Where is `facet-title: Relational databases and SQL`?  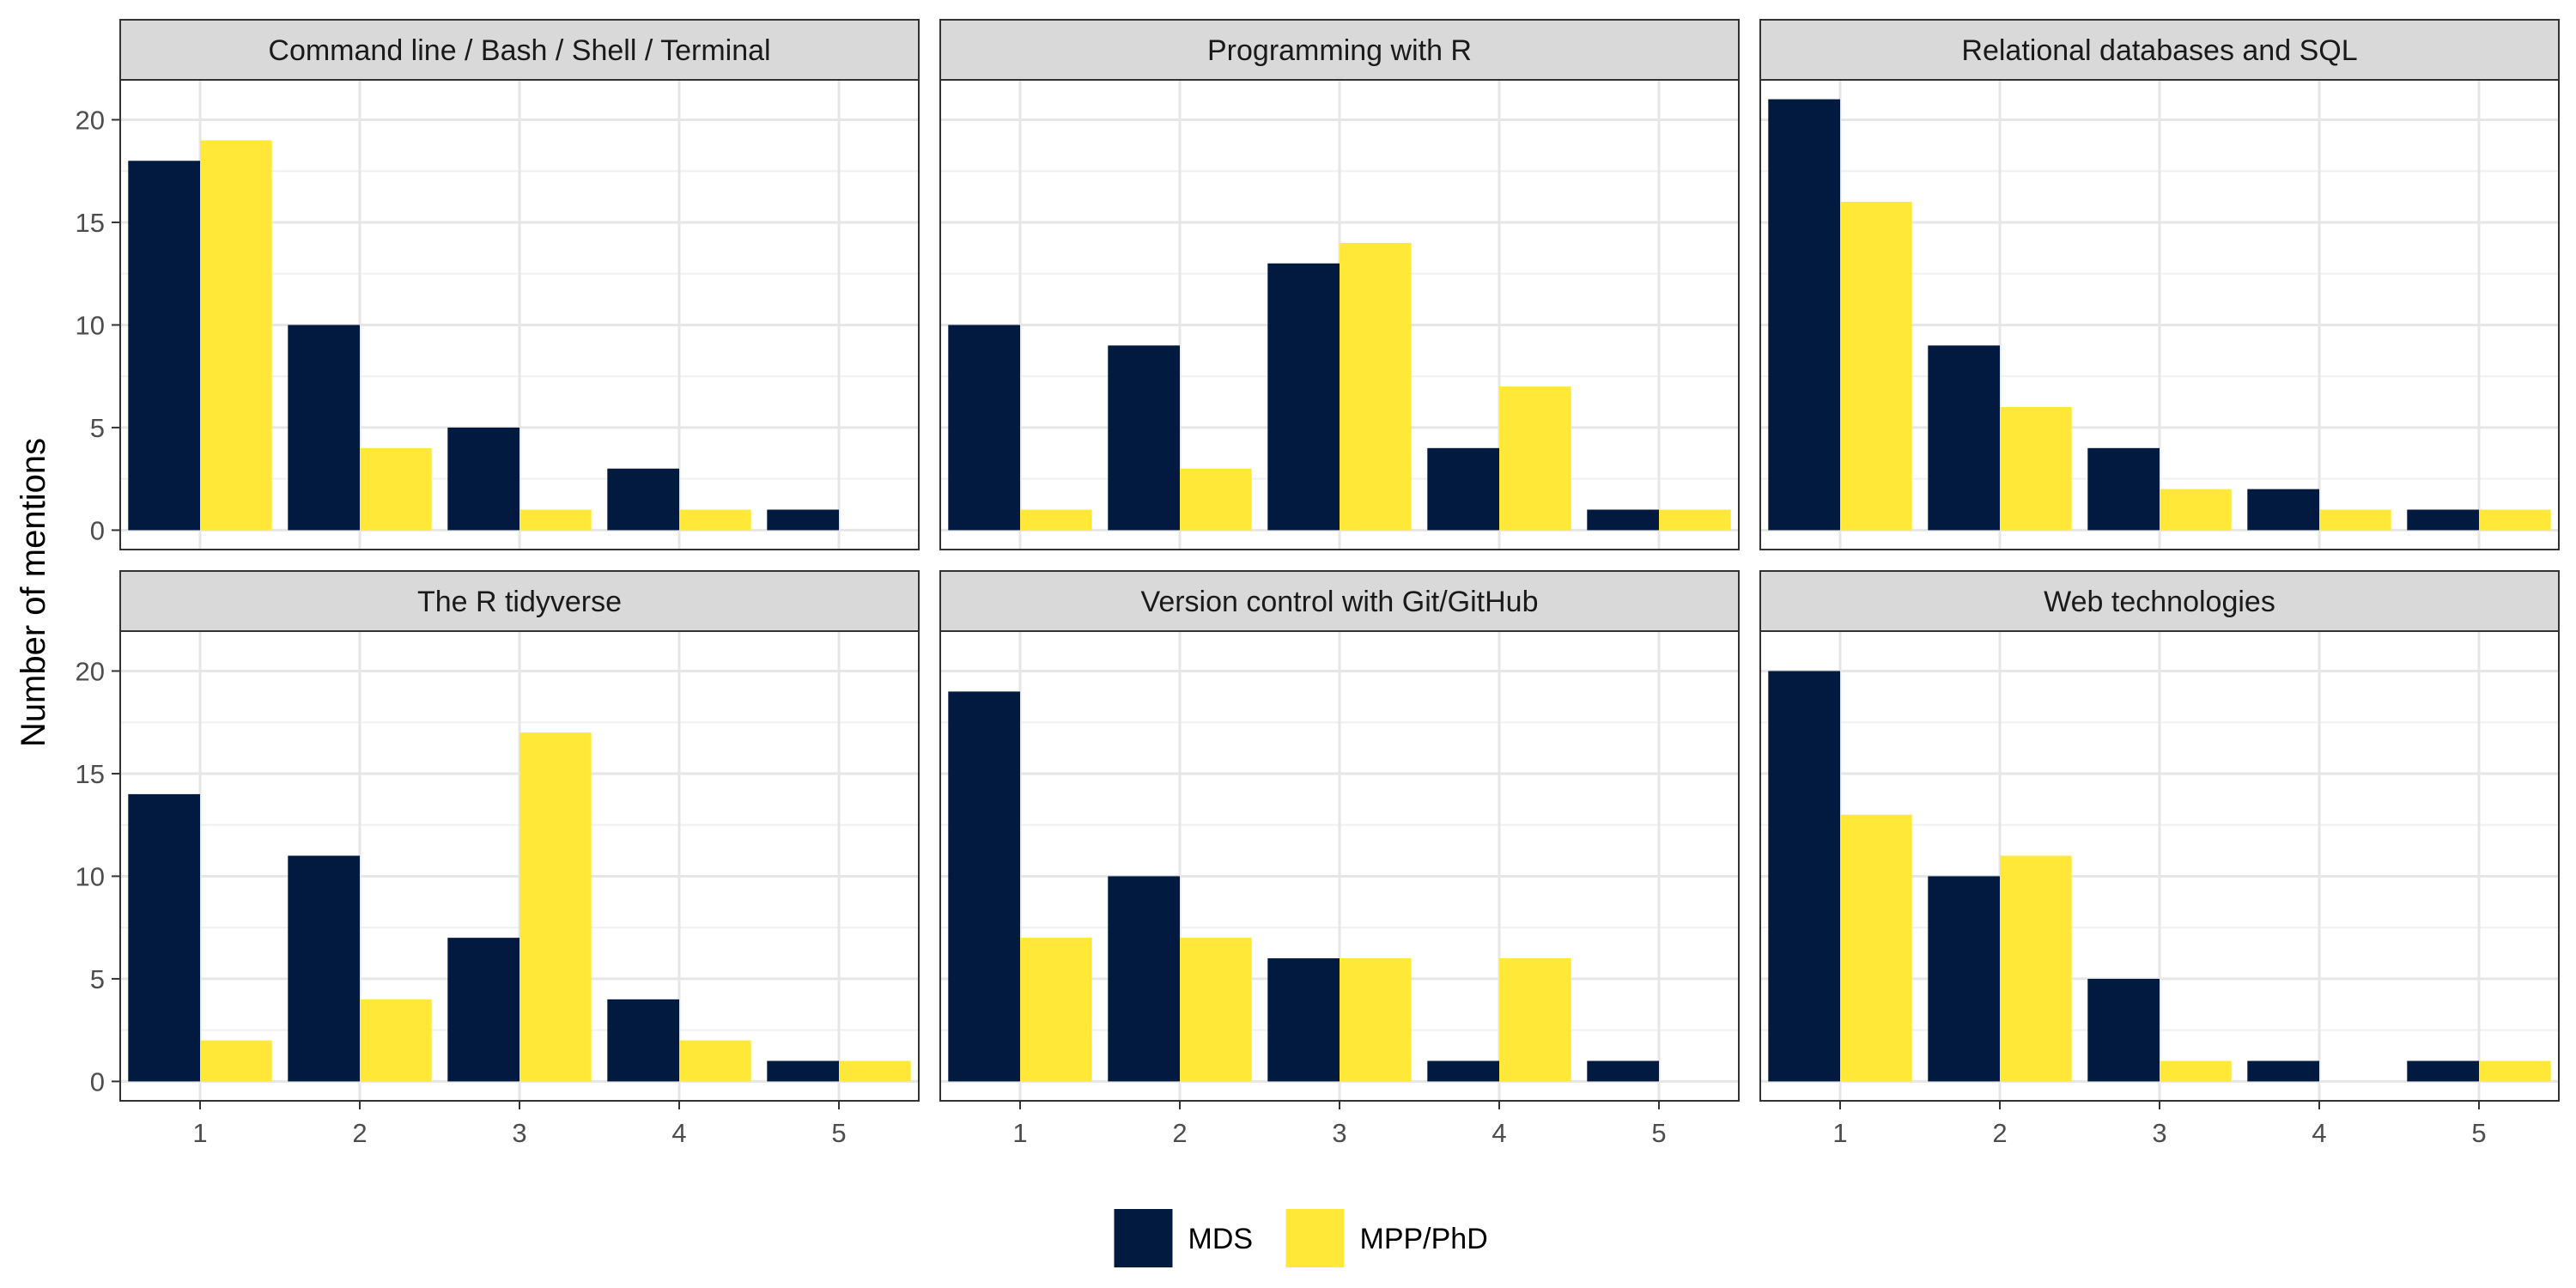
facet-title: Relational databases and SQL is located at coordinates (2159, 50).